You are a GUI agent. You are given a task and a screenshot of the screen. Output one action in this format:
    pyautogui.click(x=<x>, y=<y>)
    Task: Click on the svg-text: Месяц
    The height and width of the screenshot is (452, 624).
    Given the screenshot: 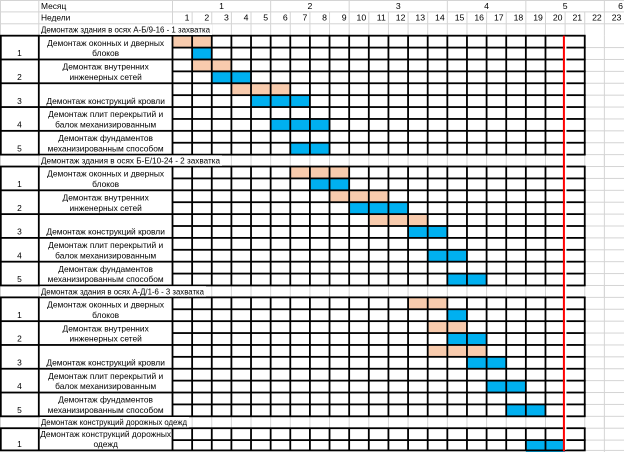 What is the action you would take?
    pyautogui.click(x=53, y=6)
    